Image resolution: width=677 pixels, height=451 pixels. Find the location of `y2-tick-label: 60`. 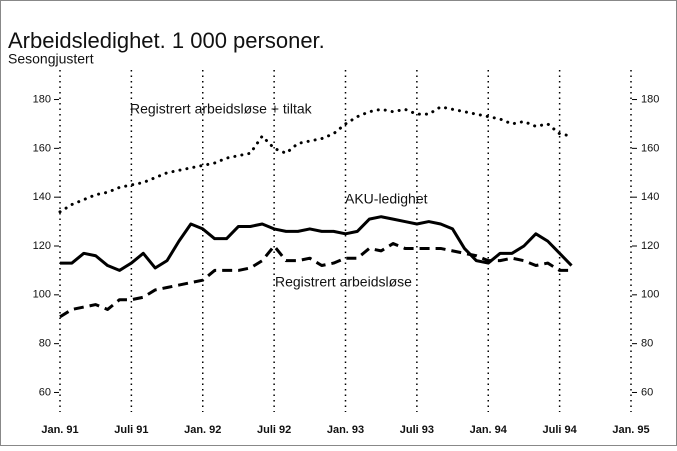

y2-tick-label: 60 is located at coordinates (647, 392).